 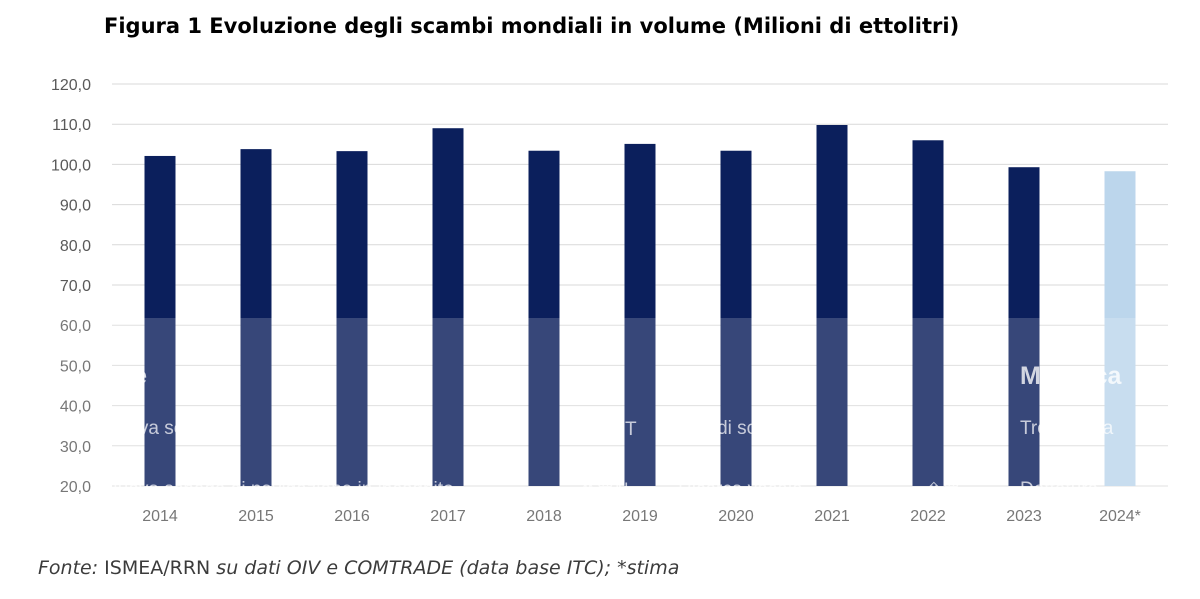 I want to click on menu-heading-modifica: Modifica, so click(x=1071, y=376).